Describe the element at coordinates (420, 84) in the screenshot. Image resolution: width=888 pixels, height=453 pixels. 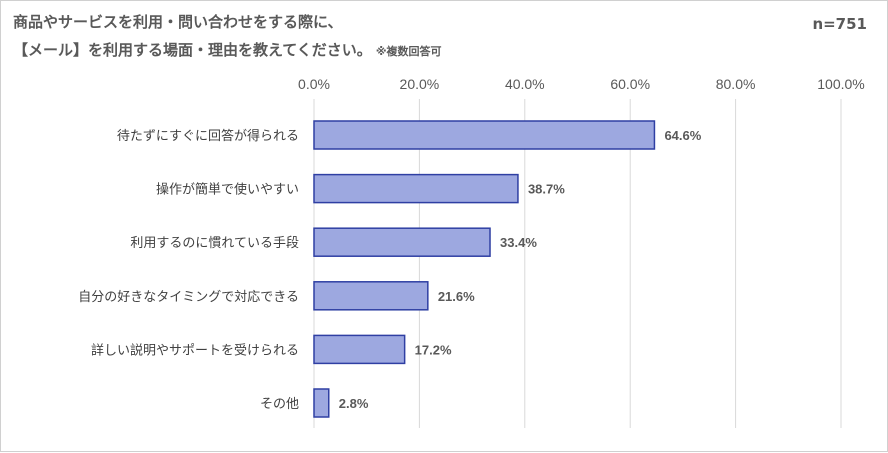
I see `x-tick-label: 20.0%` at that location.